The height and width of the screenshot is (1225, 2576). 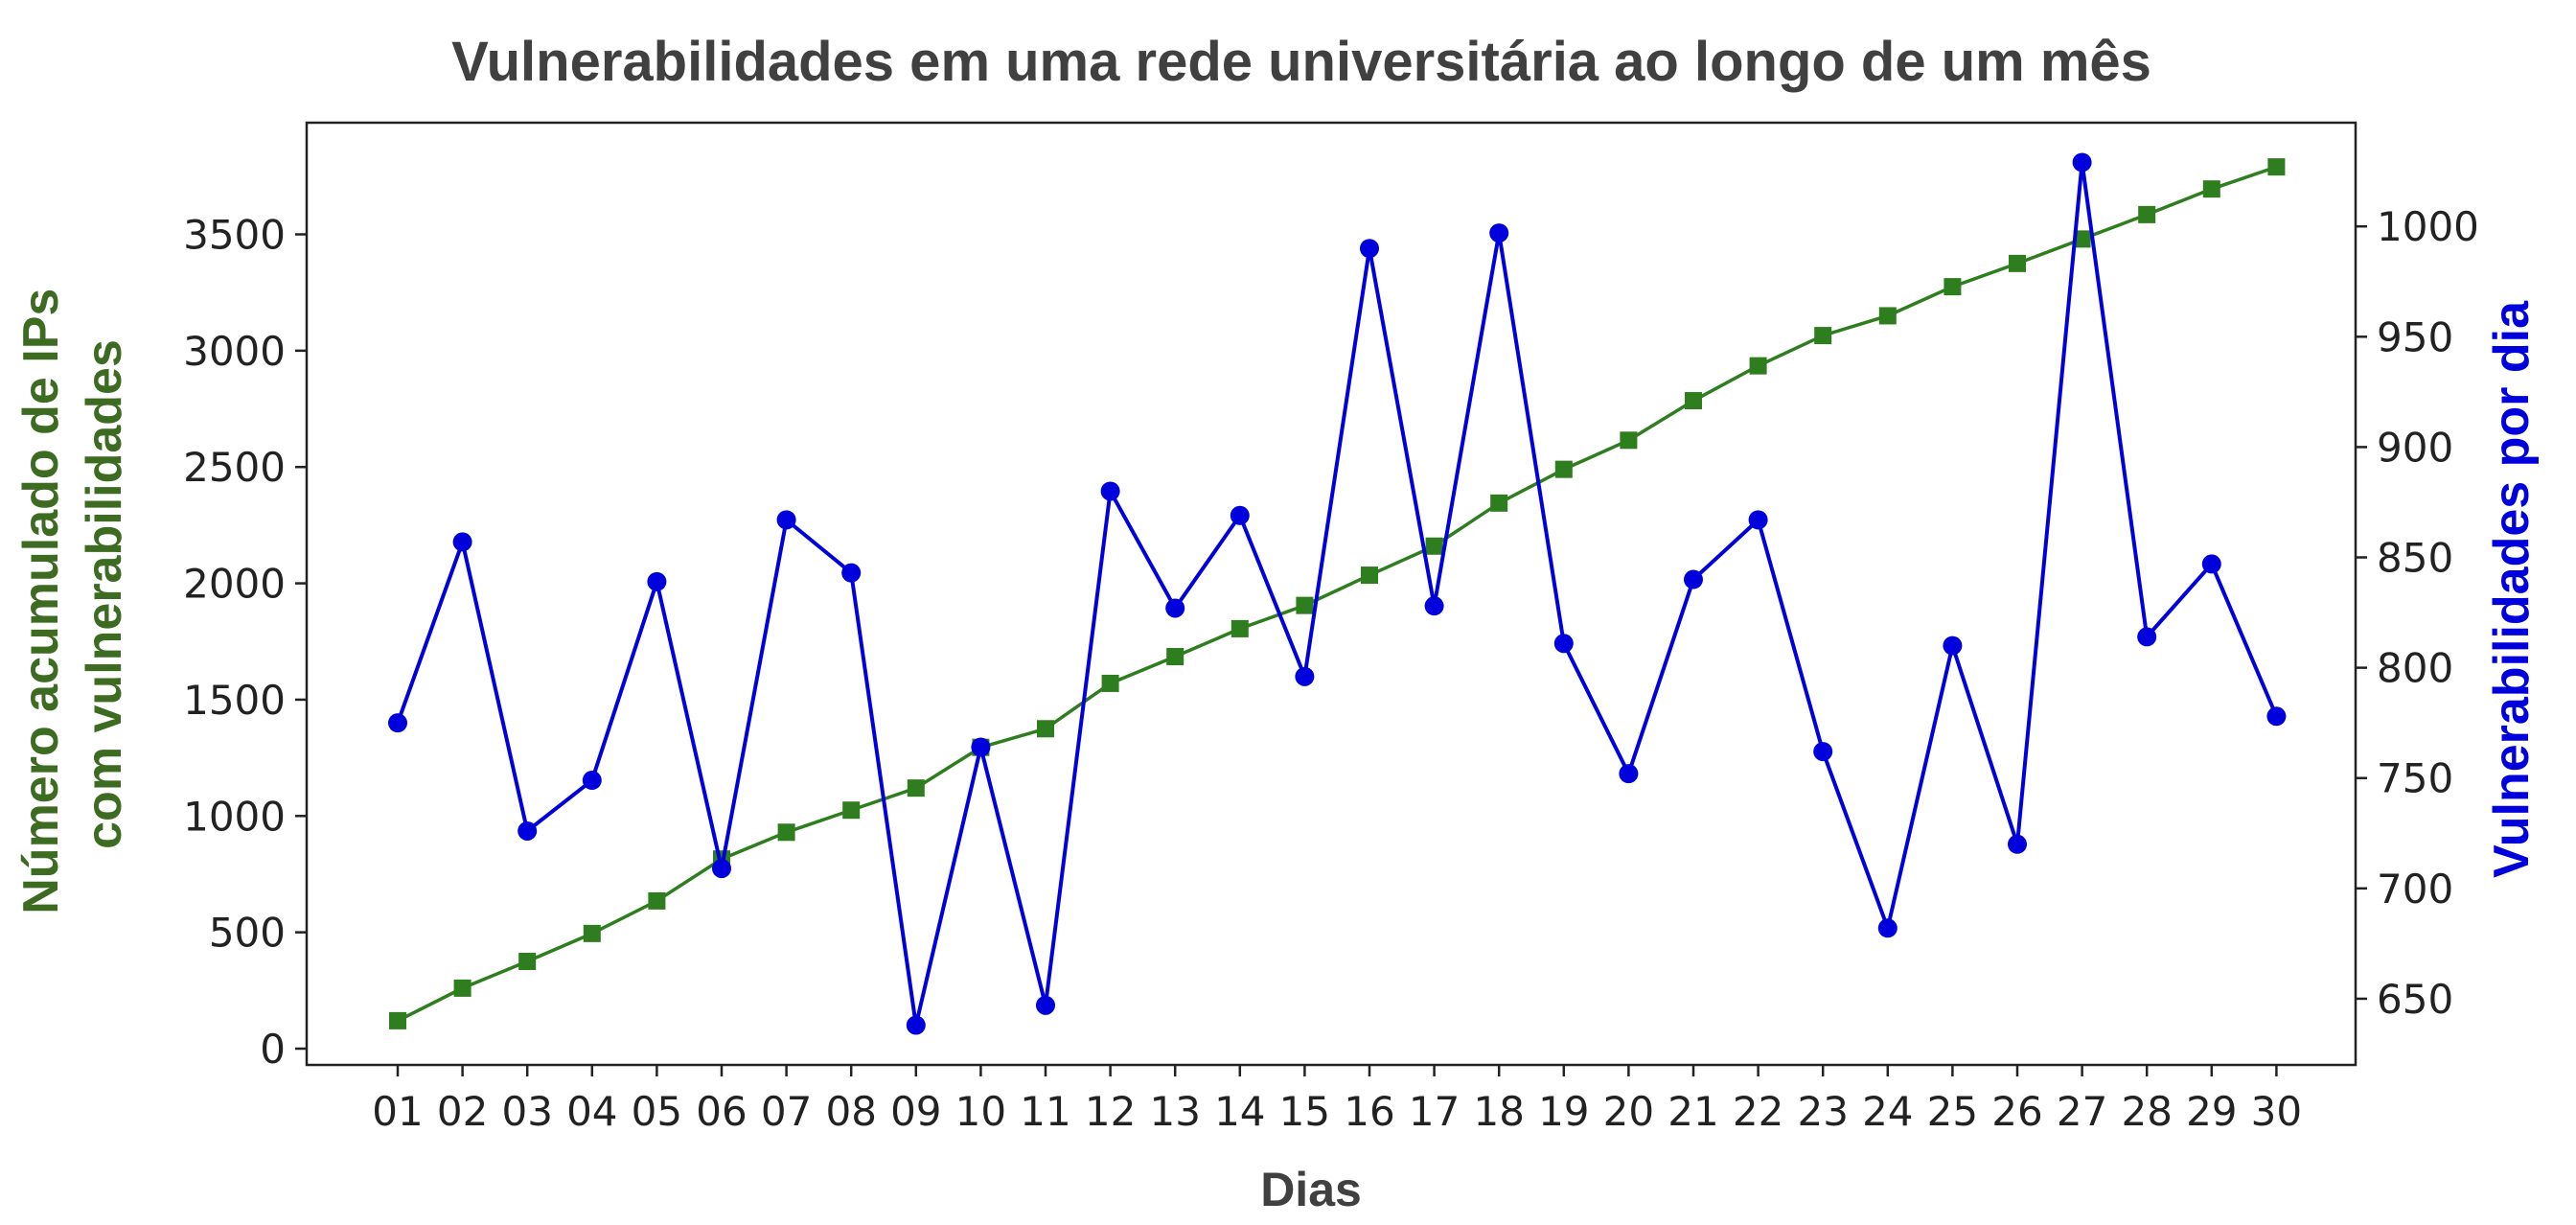 I want to click on left-tick-label: 3500, so click(x=234, y=235).